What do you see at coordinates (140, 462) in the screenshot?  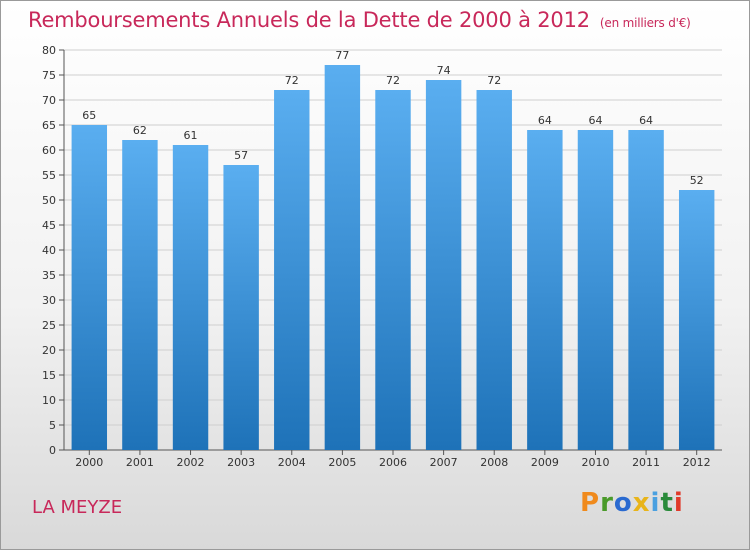 I see `x-tick-label: 2001` at bounding box center [140, 462].